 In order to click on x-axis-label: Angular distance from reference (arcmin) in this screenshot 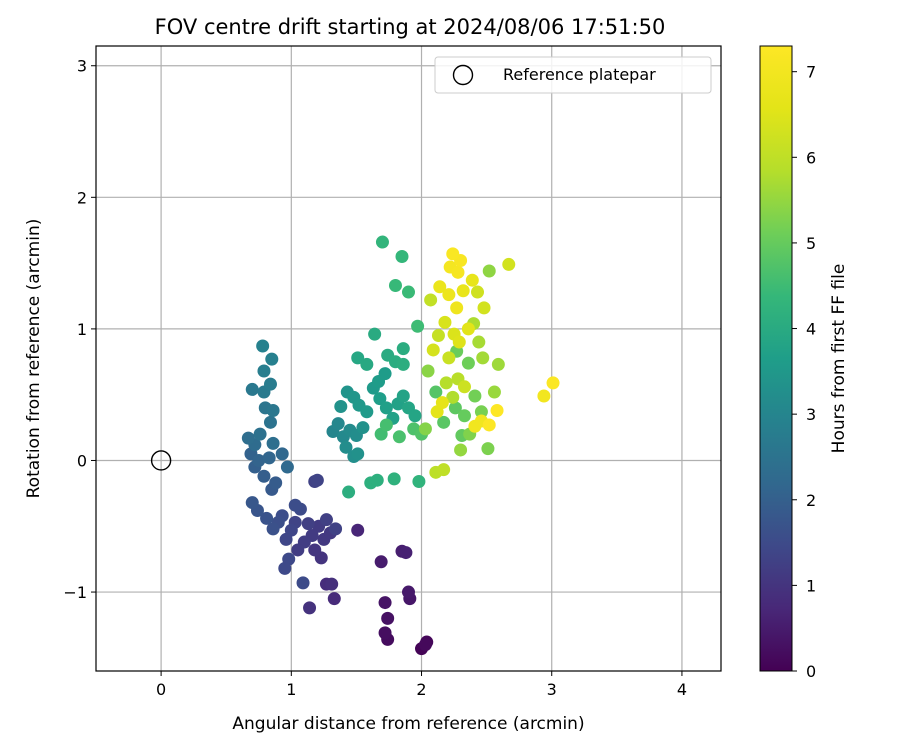, I will do `click(408, 724)`.